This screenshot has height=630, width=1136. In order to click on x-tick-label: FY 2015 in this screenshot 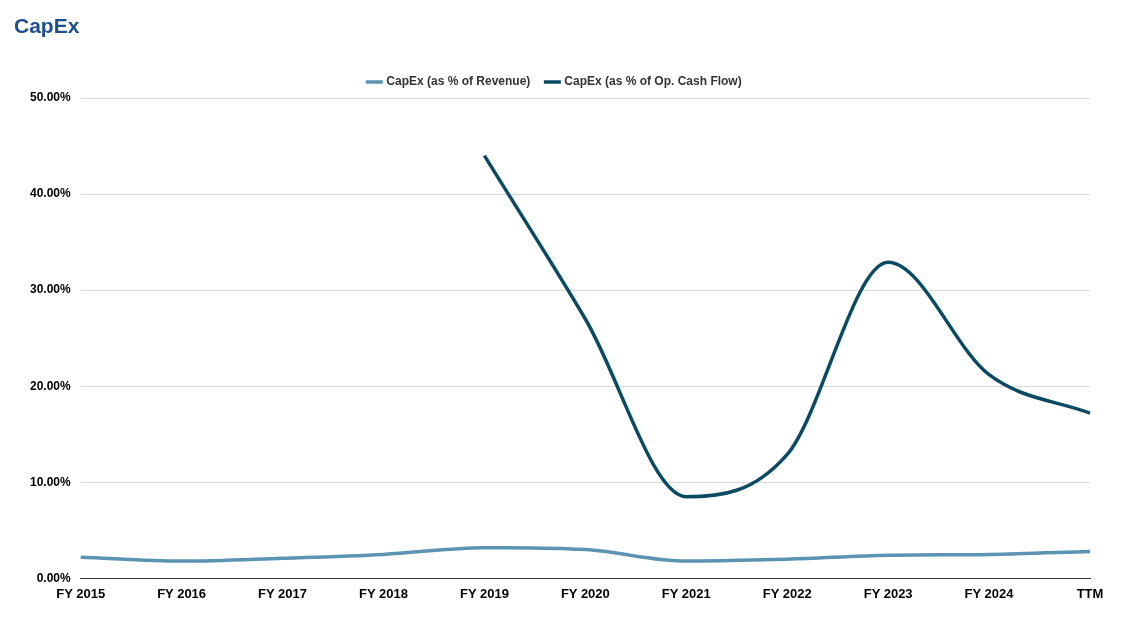, I will do `click(81, 593)`.